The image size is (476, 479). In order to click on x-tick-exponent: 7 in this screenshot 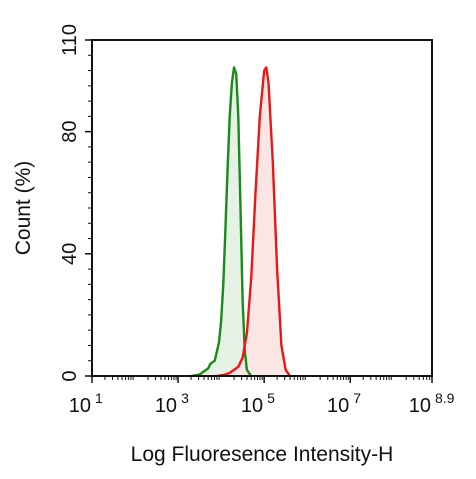, I will do `click(357, 398)`.